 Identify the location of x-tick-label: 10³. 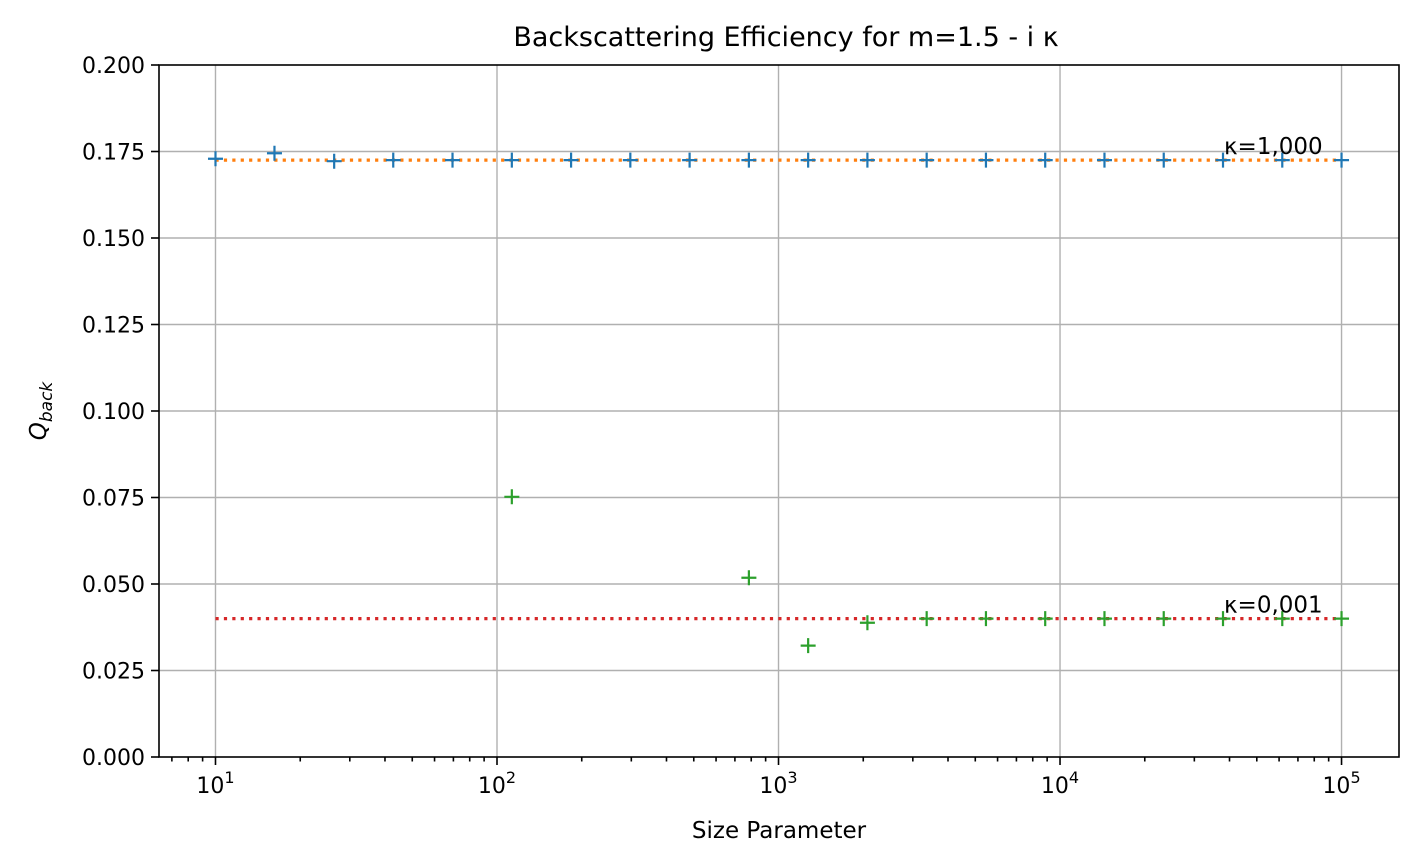
(778, 783).